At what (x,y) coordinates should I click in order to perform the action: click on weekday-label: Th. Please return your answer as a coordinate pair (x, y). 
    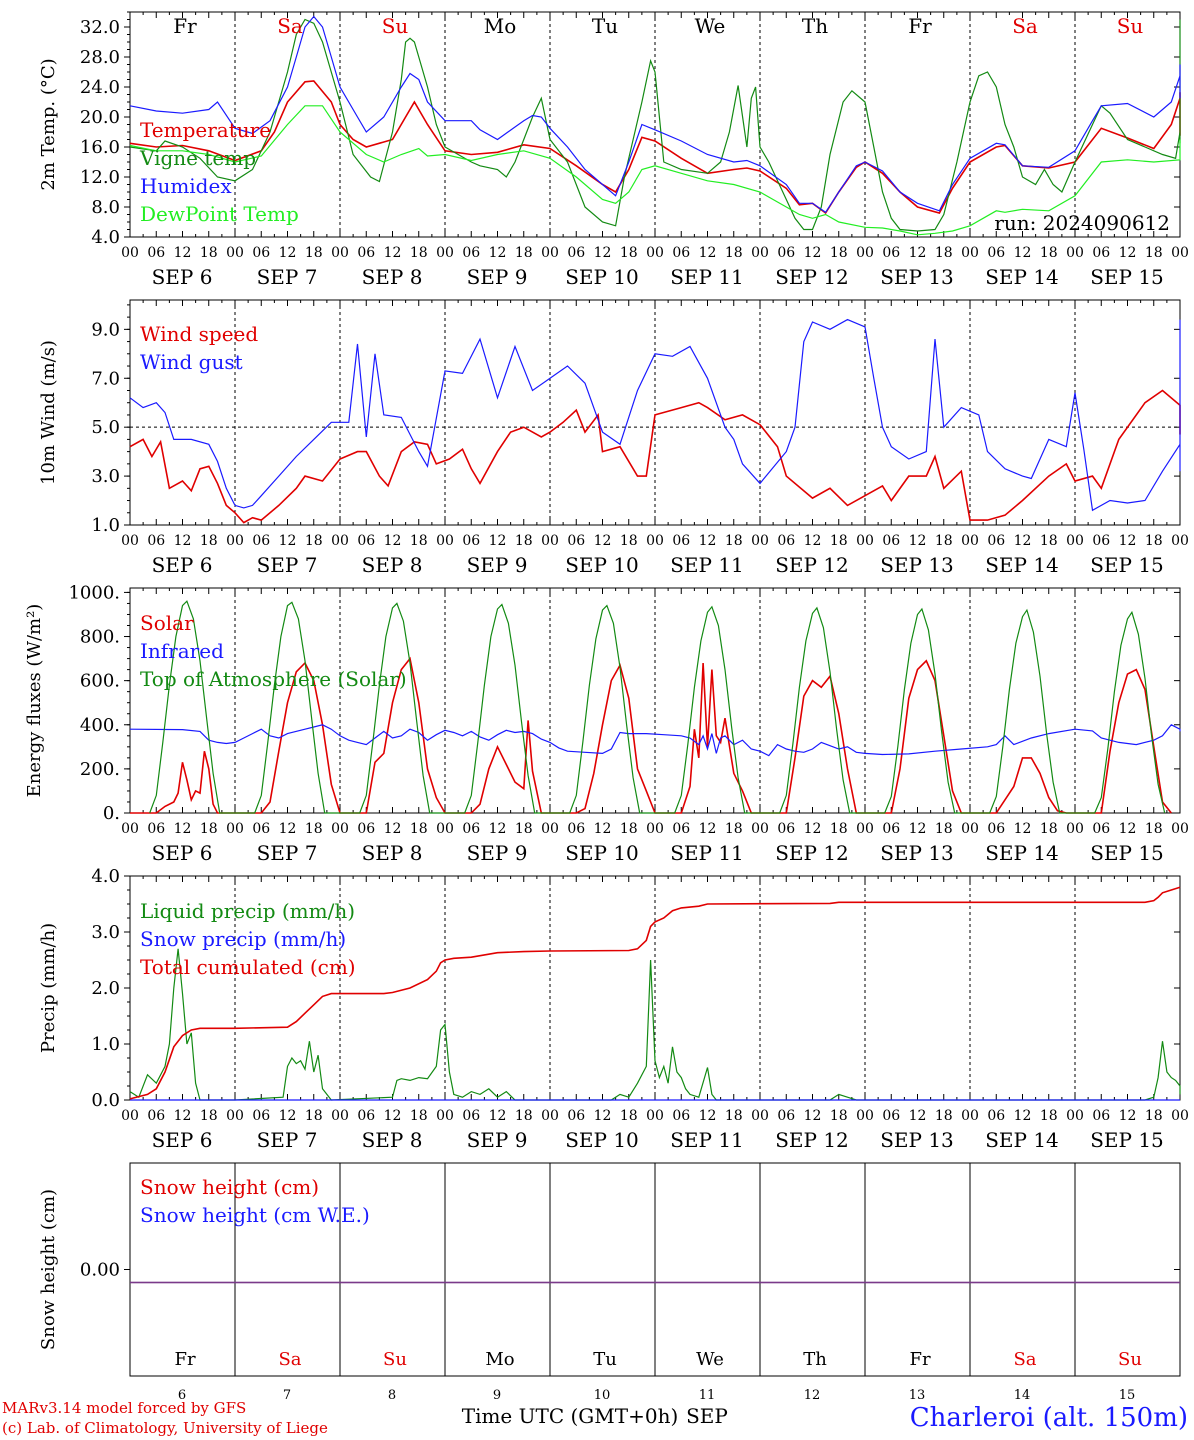
    Looking at the image, I should click on (815, 26).